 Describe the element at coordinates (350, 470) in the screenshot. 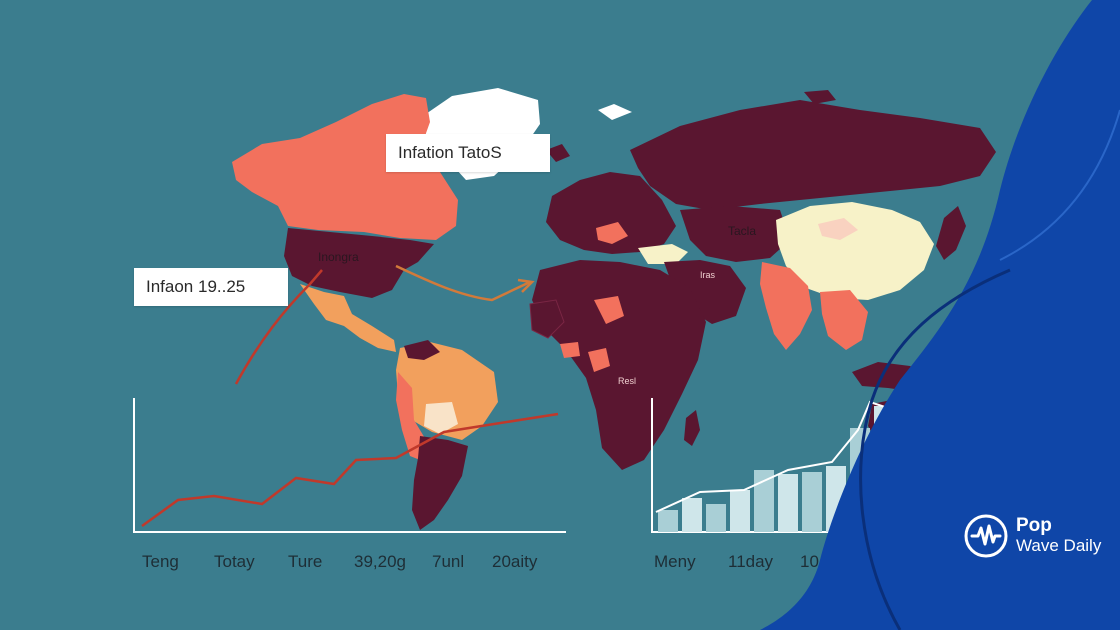

I see `left-chart-line` at that location.